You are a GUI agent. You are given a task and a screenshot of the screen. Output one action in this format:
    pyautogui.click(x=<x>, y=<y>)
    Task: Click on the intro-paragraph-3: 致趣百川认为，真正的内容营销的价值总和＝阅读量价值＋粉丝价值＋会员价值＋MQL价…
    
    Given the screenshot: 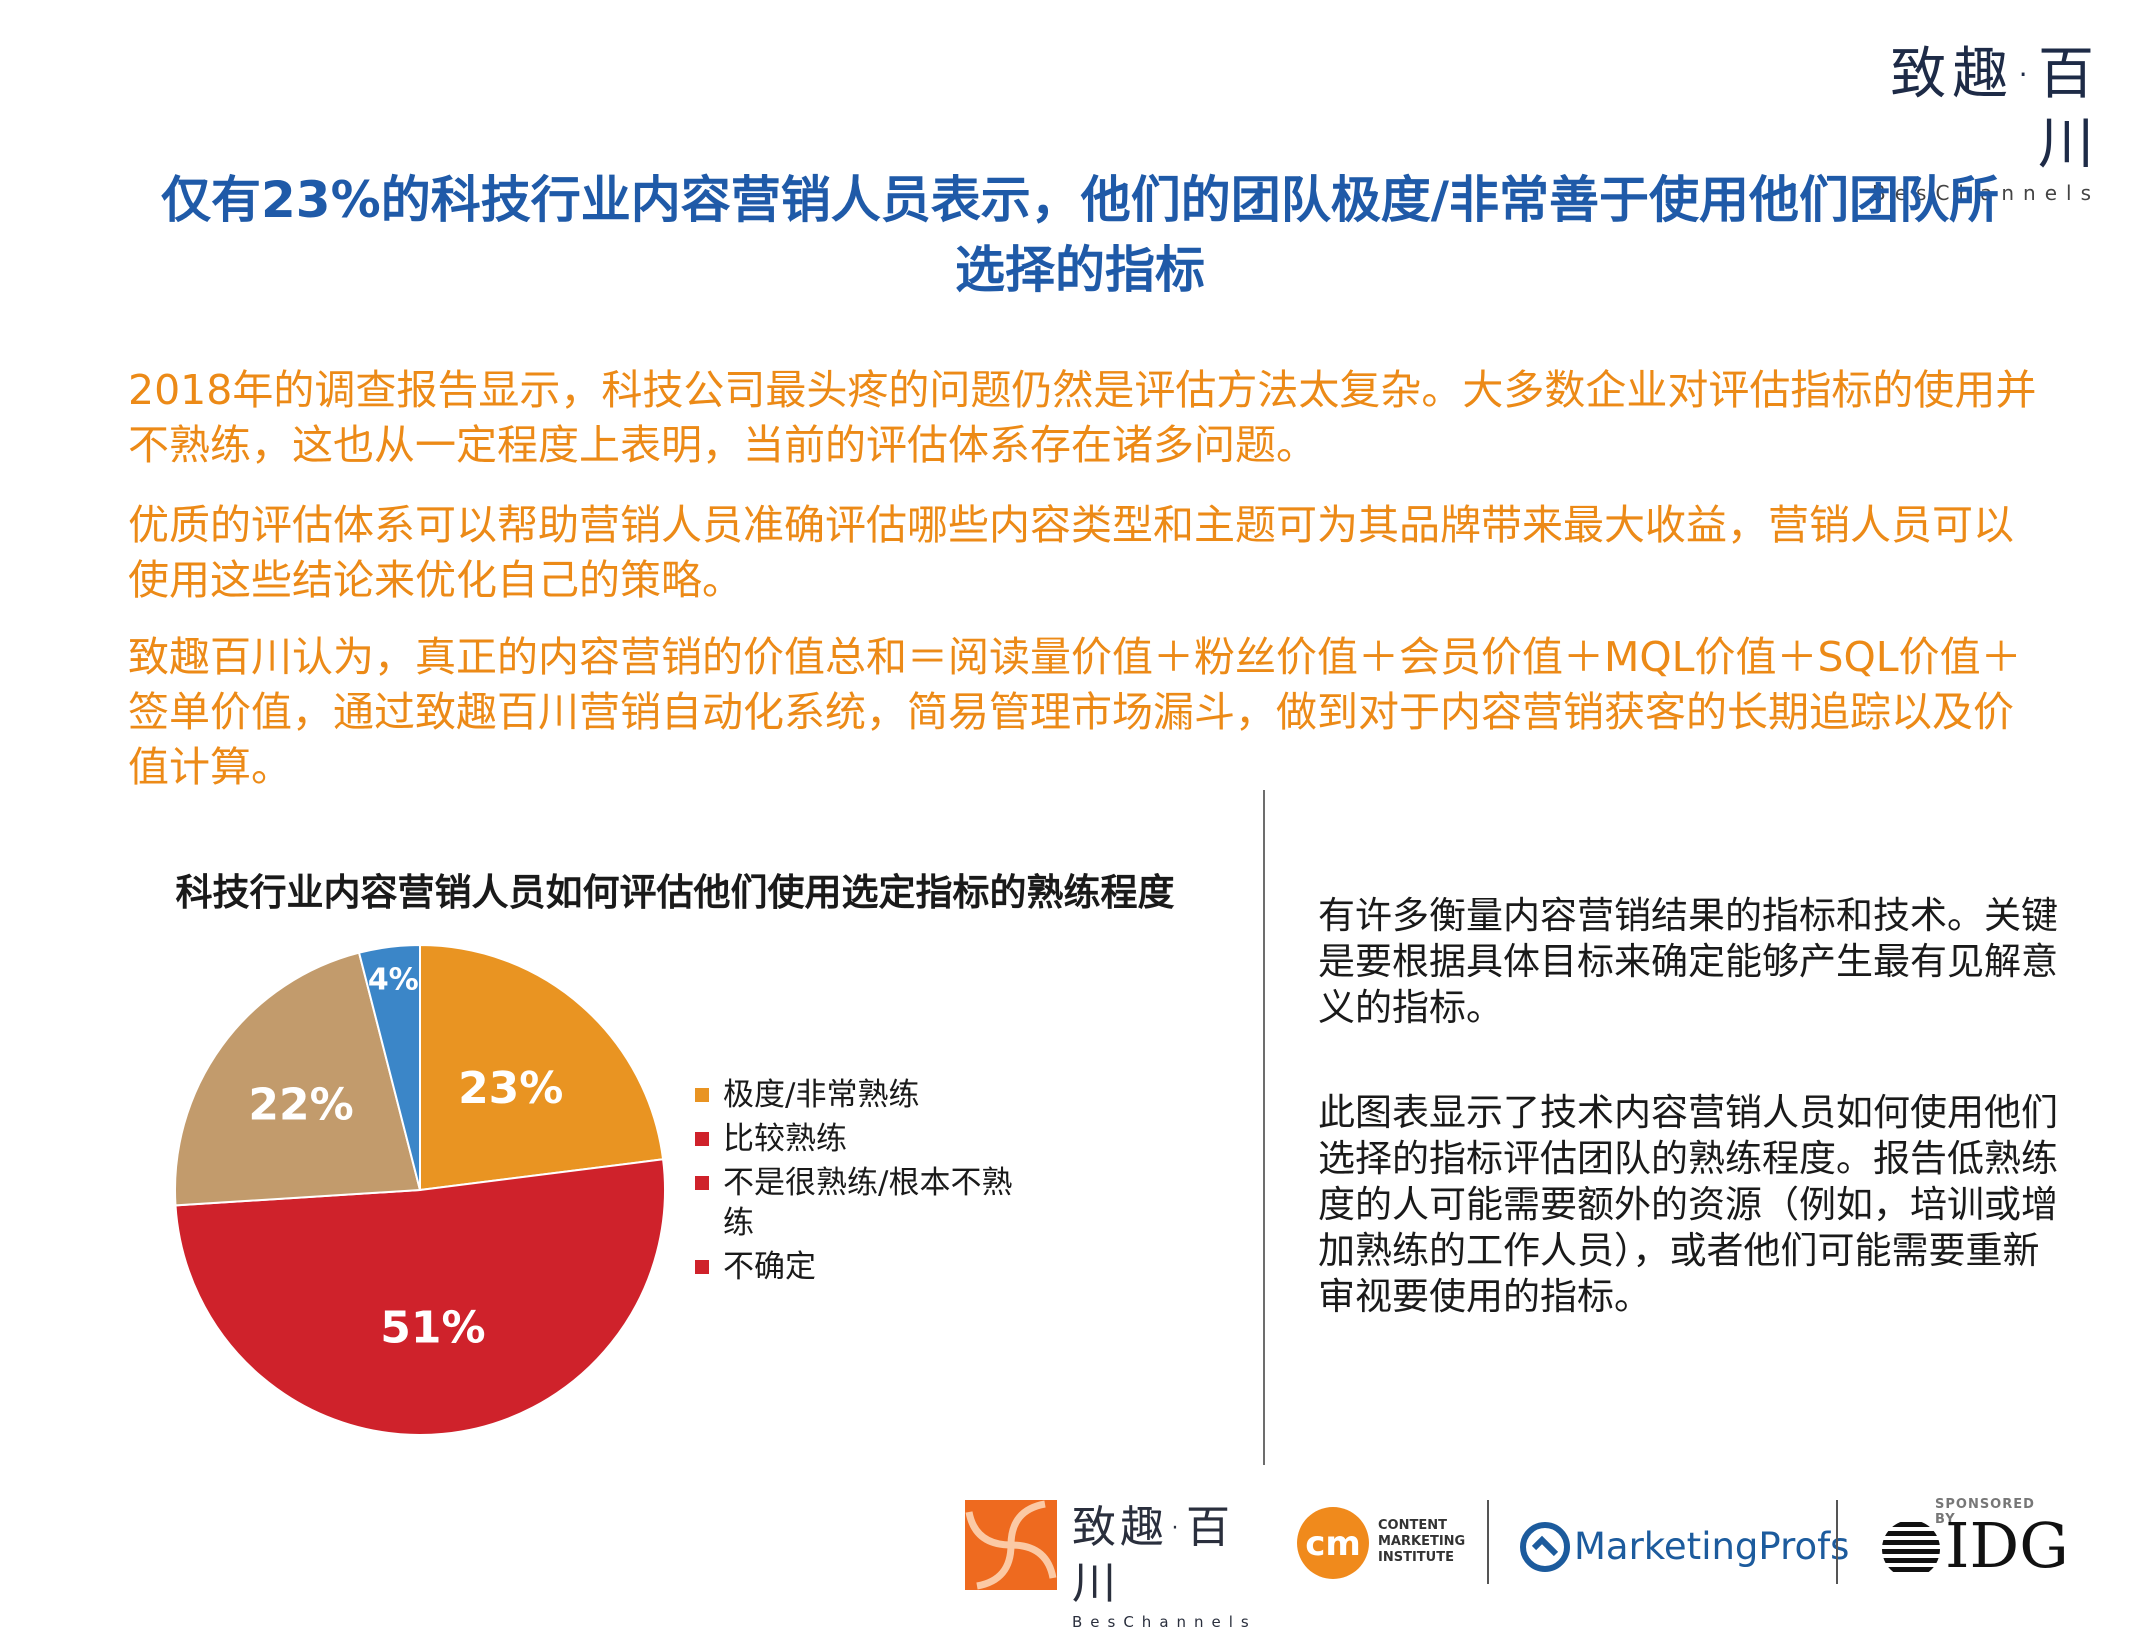 What is the action you would take?
    pyautogui.click(x=1075, y=712)
    